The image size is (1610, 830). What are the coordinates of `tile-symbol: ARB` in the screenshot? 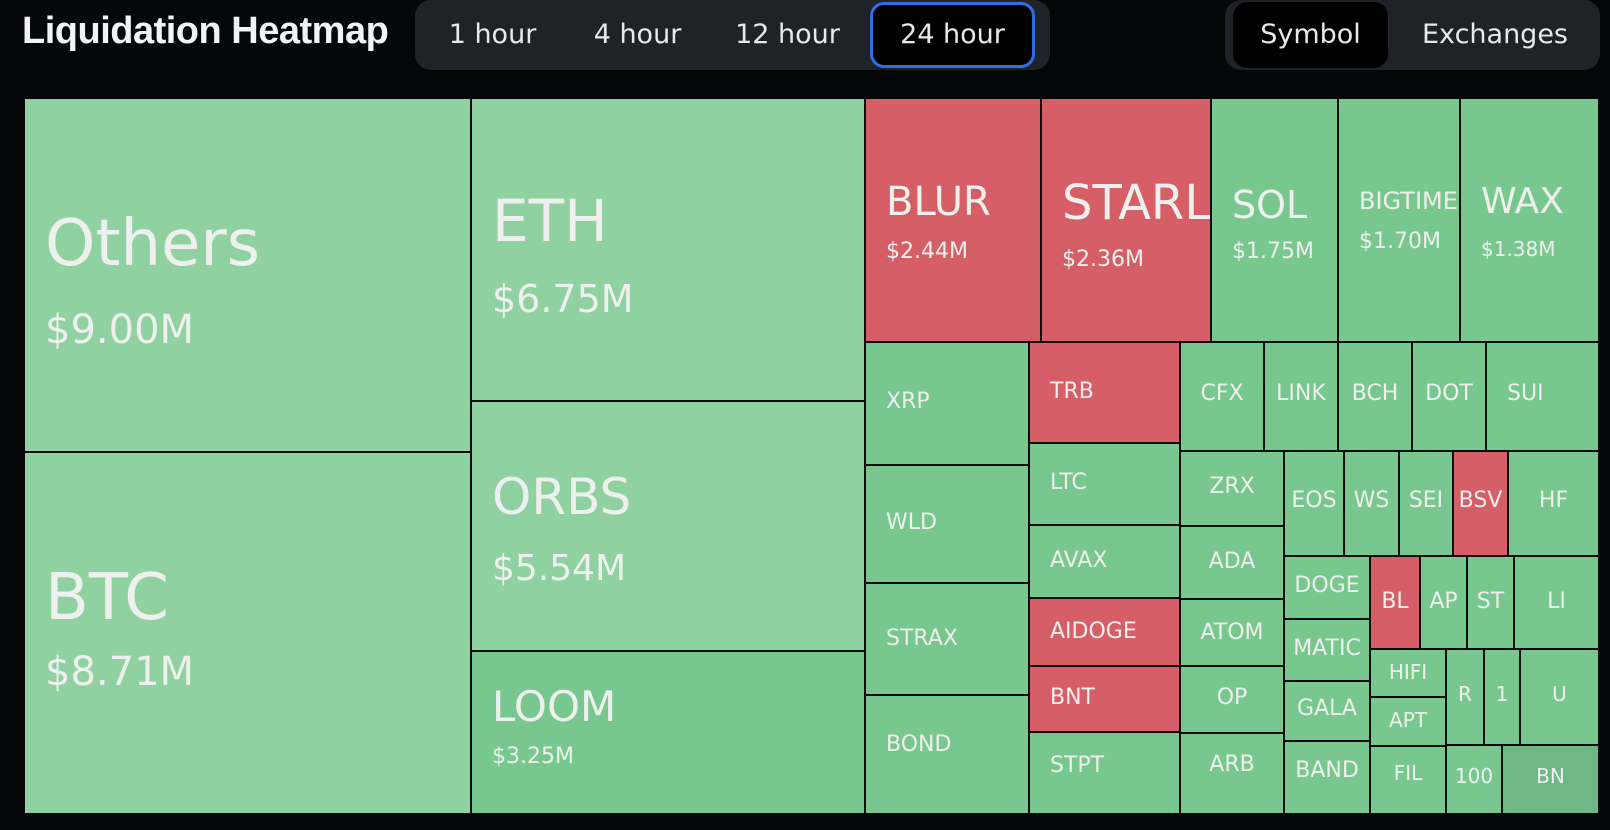 It's located at (1232, 764).